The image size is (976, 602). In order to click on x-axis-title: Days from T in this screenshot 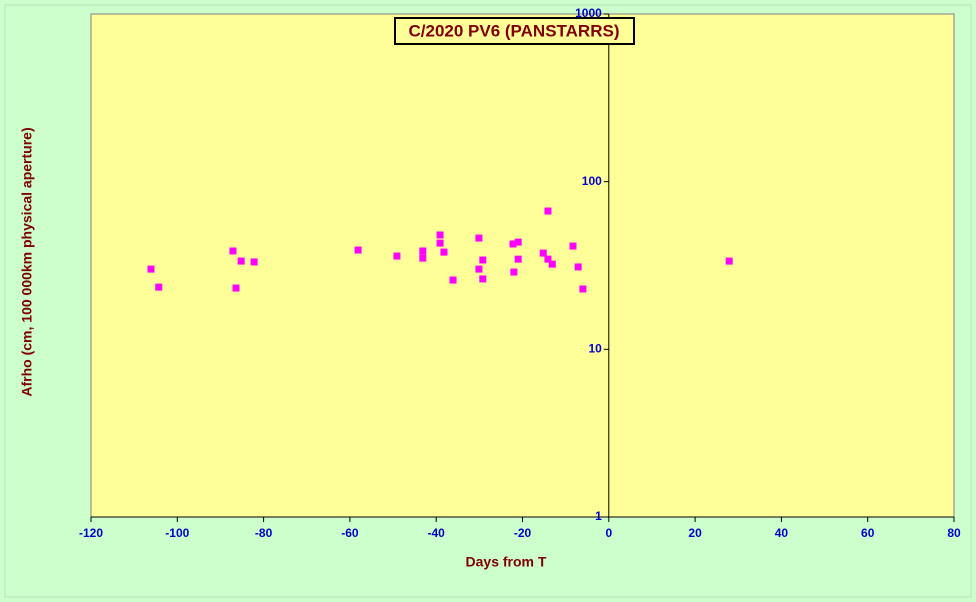, I will do `click(506, 562)`.